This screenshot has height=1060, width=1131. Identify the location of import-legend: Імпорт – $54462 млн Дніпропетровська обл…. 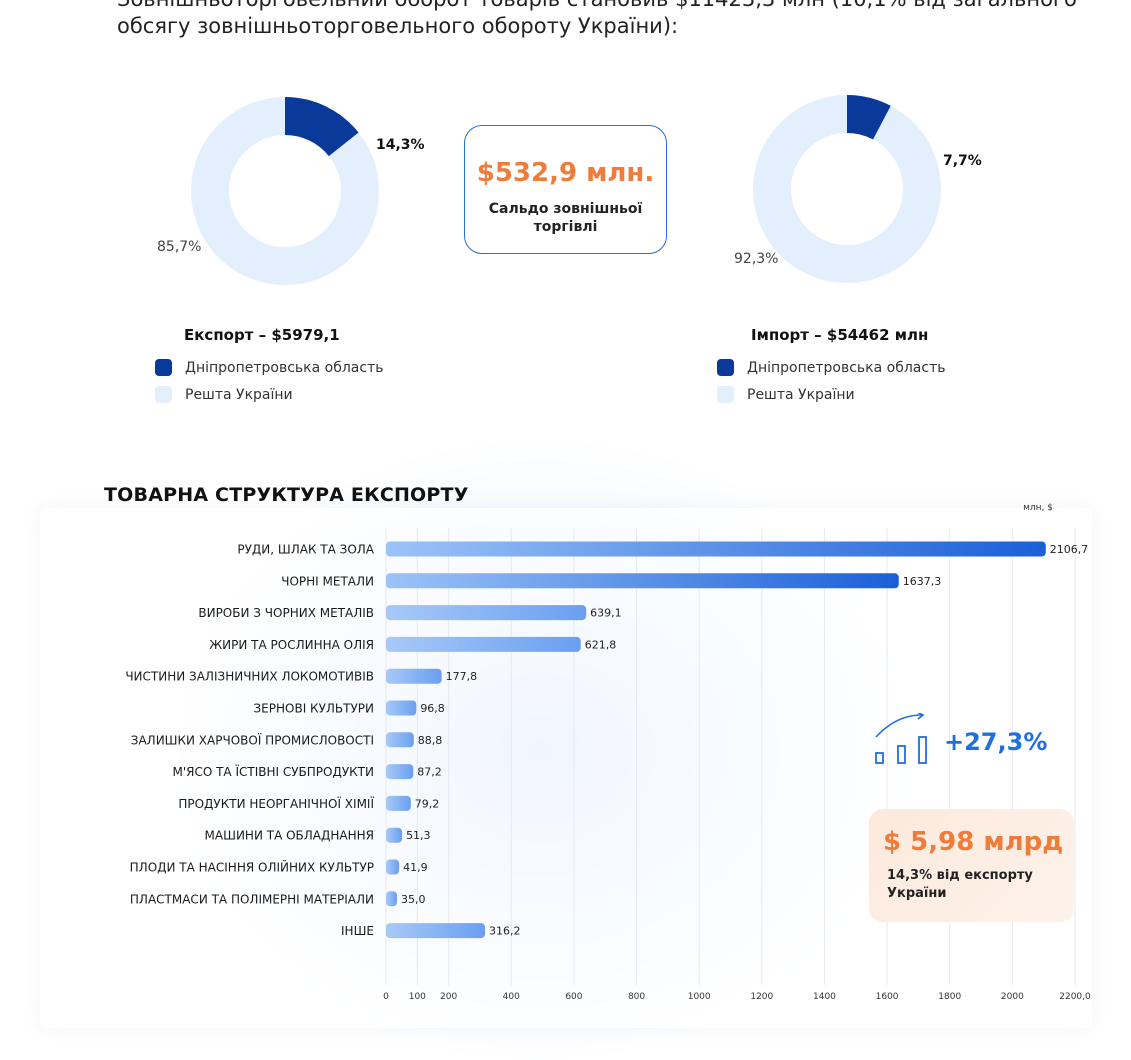
(831, 367).